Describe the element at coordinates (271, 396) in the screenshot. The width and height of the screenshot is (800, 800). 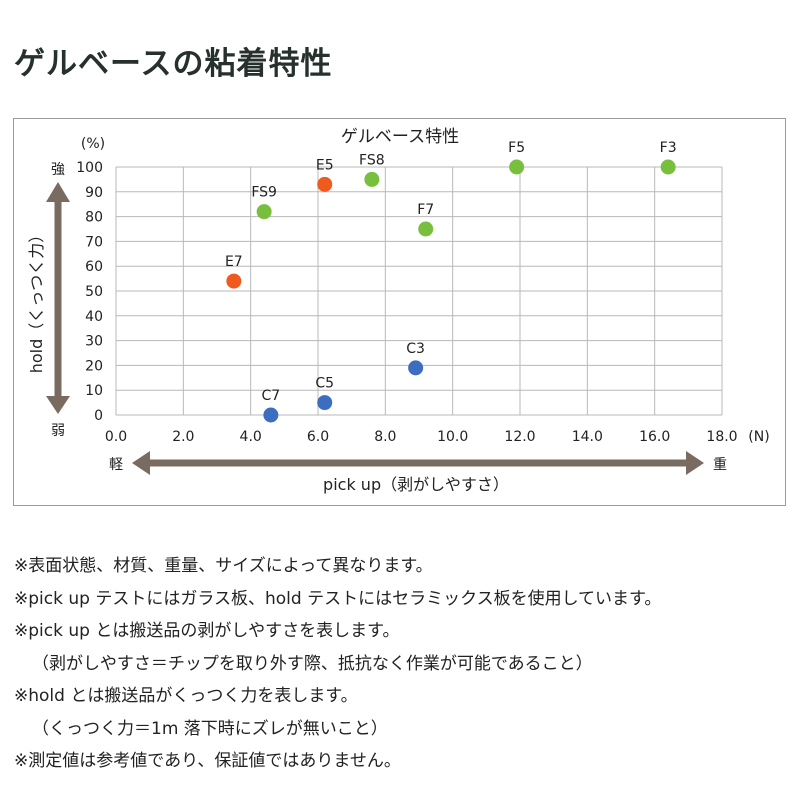
I see `data-label-c7: C7` at that location.